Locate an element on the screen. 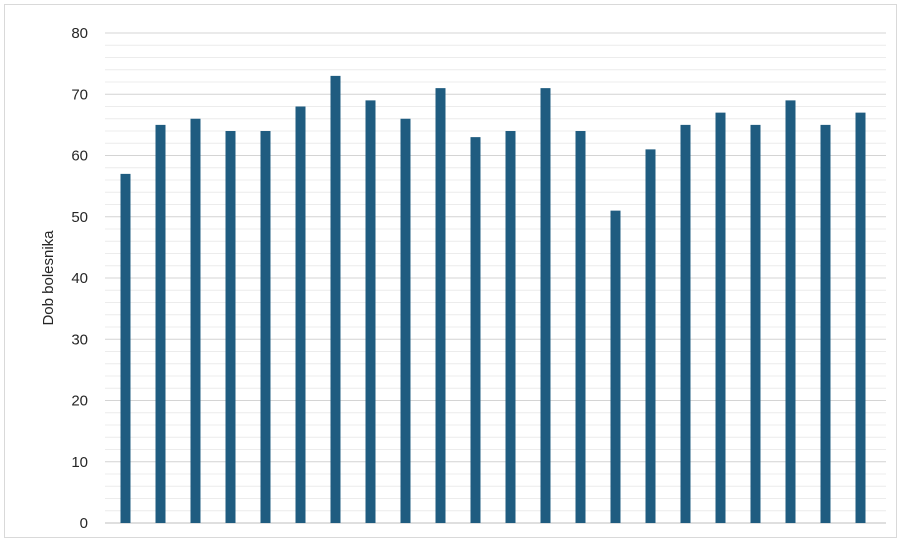  y-tick-label: 30 is located at coordinates (79, 339).